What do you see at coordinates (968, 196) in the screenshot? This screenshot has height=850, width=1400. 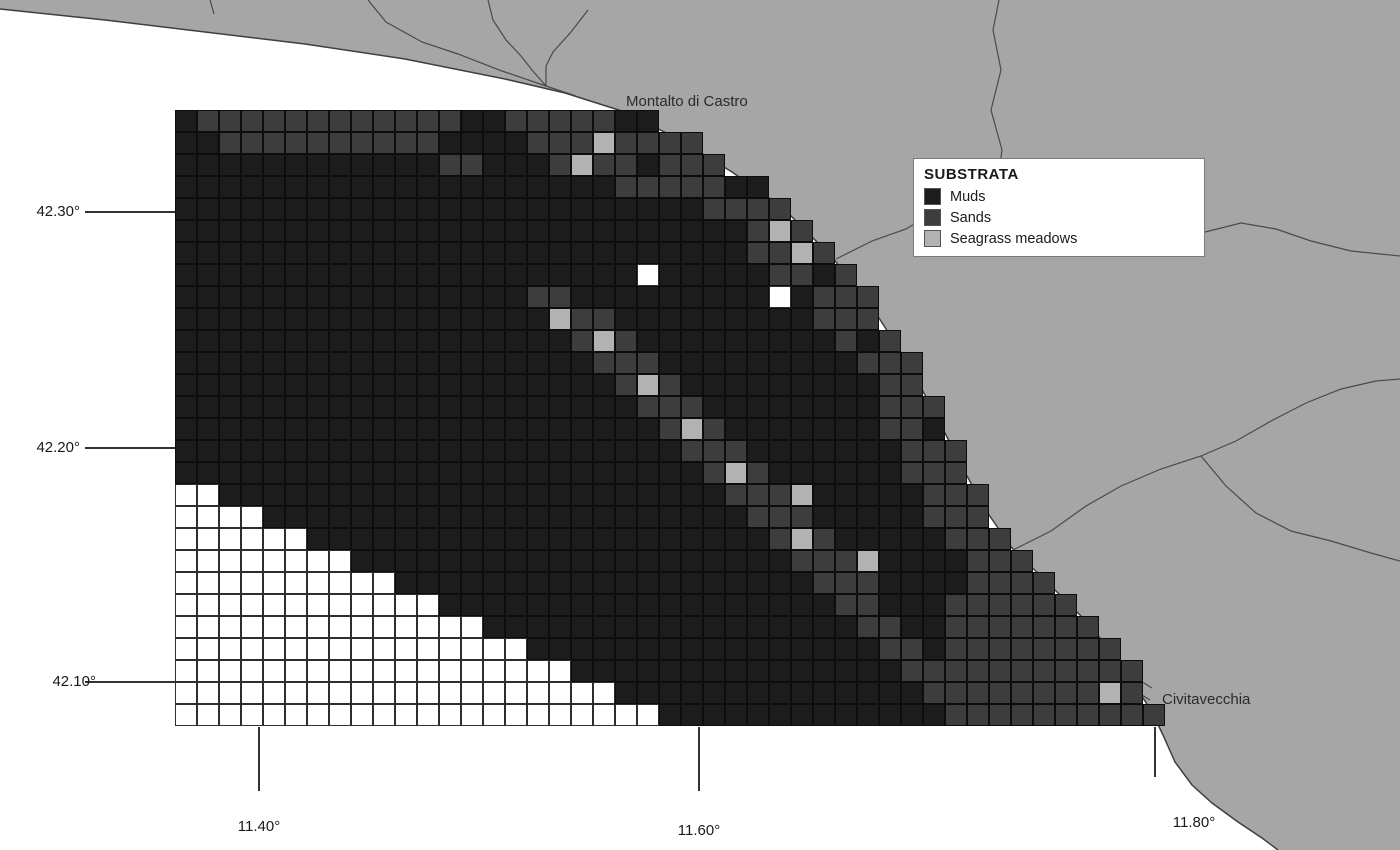 I see `legend-item-label: Muds` at bounding box center [968, 196].